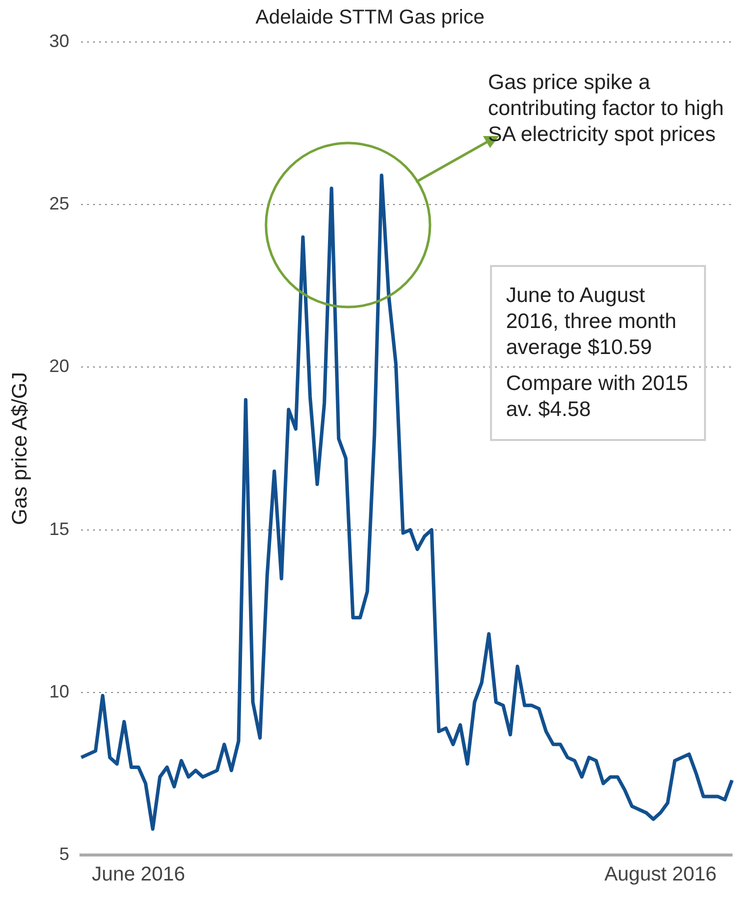 The height and width of the screenshot is (899, 740). I want to click on annotation: June to August 2016, three month average $10.59, so click(592, 322).